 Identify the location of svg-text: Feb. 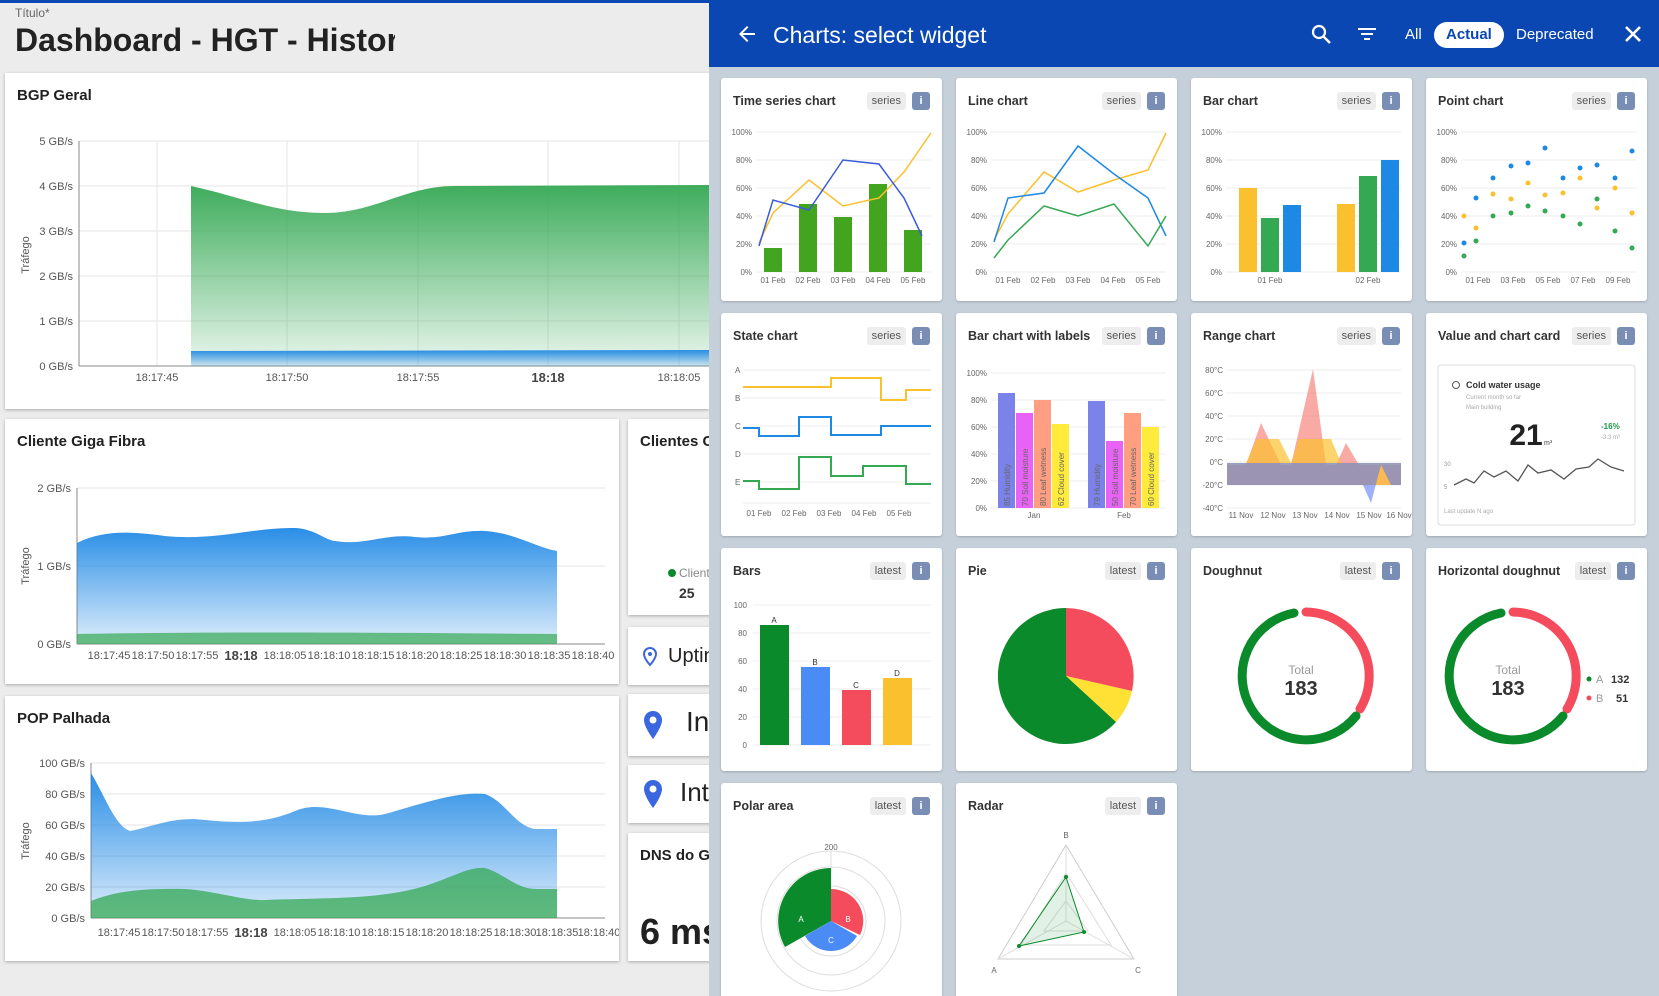
(1124, 515).